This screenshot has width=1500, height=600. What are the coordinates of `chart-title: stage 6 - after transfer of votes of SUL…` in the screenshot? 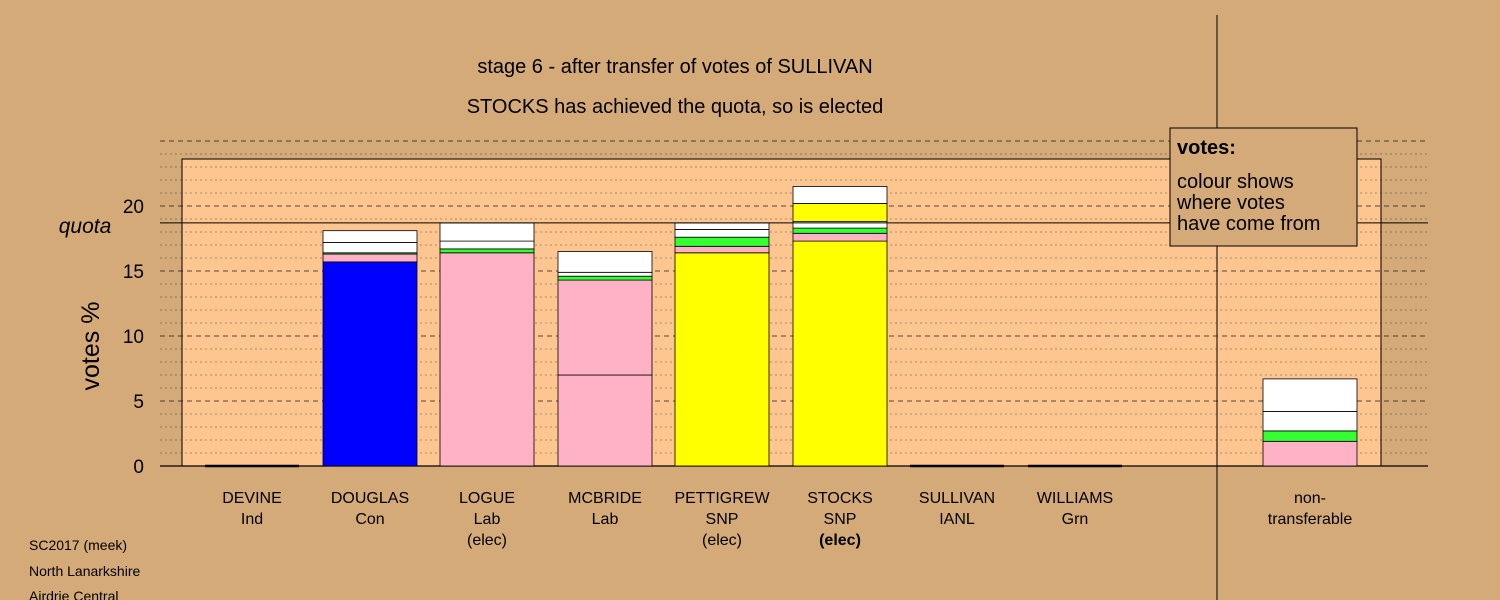 It's located at (674, 67).